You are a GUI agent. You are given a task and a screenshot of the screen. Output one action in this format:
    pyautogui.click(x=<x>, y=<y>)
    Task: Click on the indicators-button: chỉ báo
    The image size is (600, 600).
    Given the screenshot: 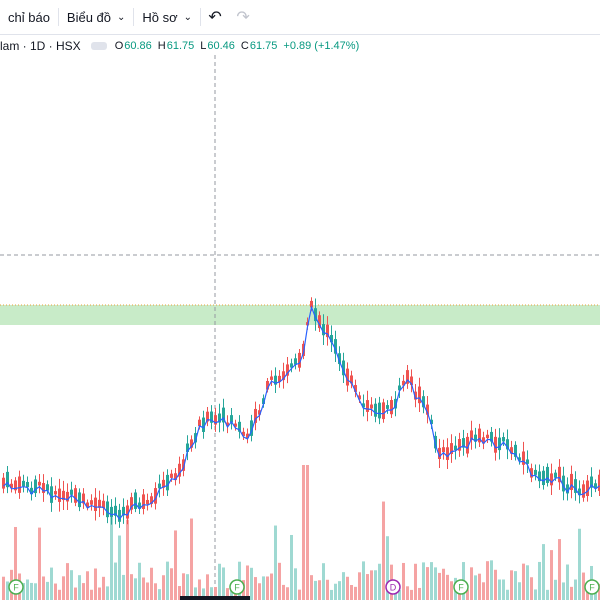 What is the action you would take?
    pyautogui.click(x=29, y=17)
    